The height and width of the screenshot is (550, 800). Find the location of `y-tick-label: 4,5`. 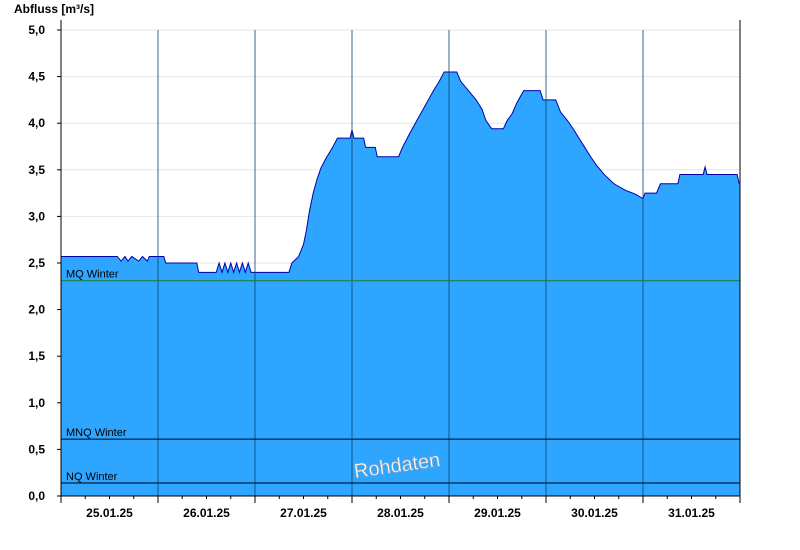

y-tick-label: 4,5 is located at coordinates (36, 77).